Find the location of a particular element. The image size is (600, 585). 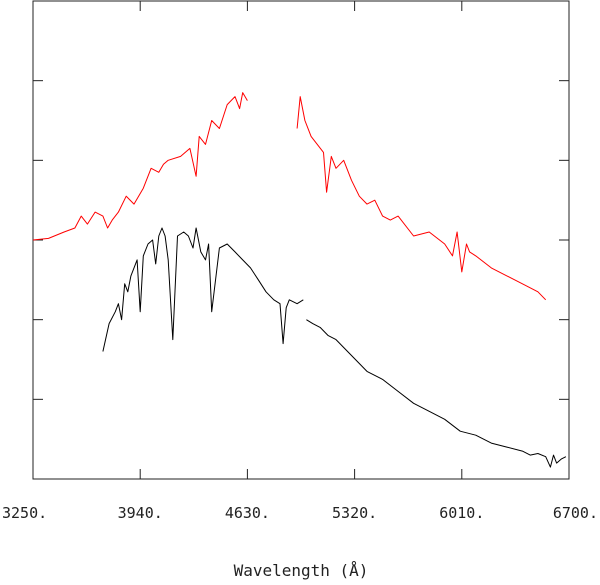

x-tick-label: 6010. is located at coordinates (461, 513).